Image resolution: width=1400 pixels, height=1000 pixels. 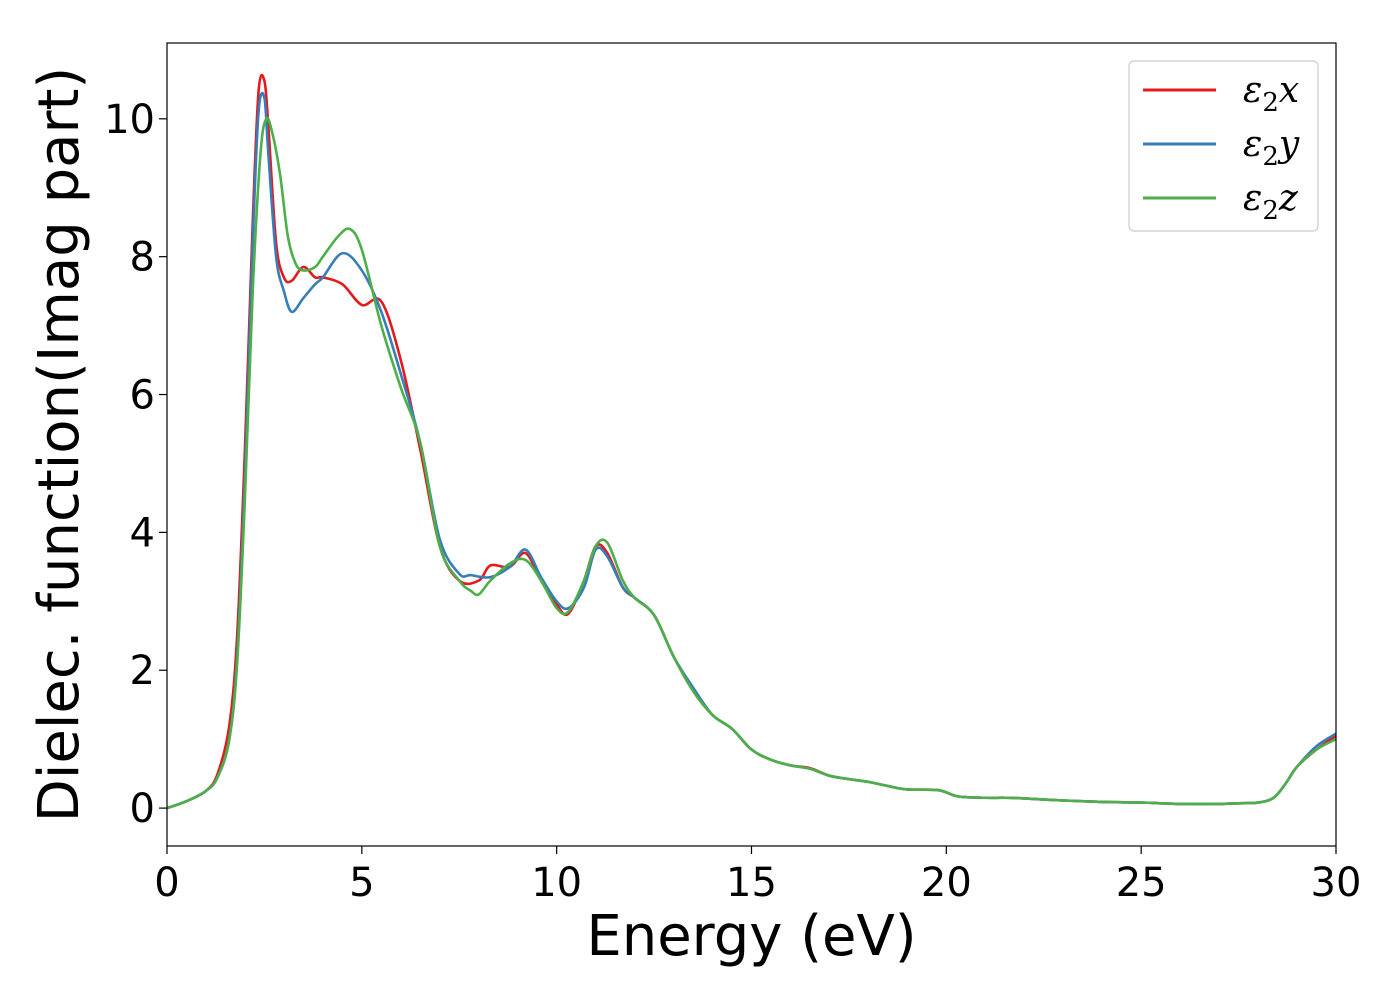 I want to click on x-tick-label: 5, so click(x=361, y=883).